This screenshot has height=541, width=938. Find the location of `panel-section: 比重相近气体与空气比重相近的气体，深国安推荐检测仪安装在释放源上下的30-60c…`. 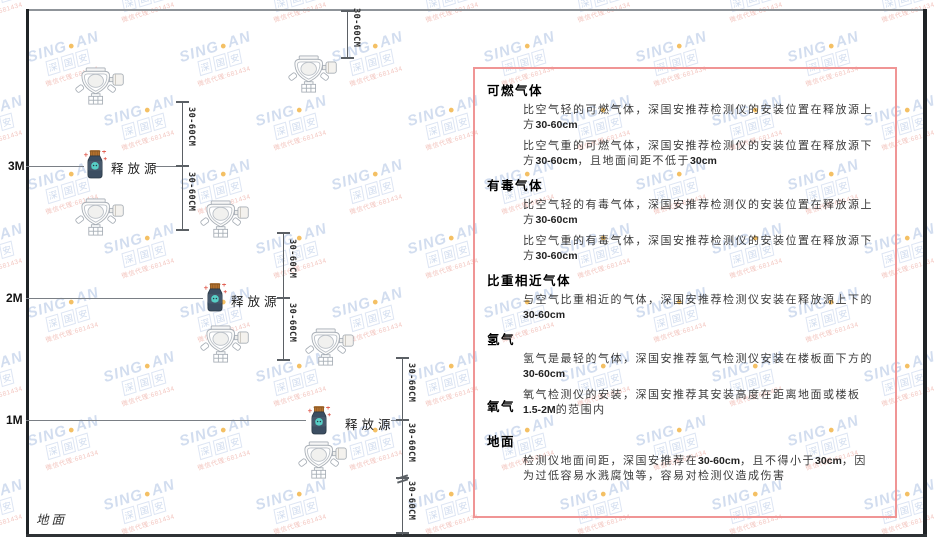

panel-section: 比重相近气体与空气比重相近的气体，深国安推荐检测仪安装在释放源上下的30-60c… is located at coordinates (685, 296).